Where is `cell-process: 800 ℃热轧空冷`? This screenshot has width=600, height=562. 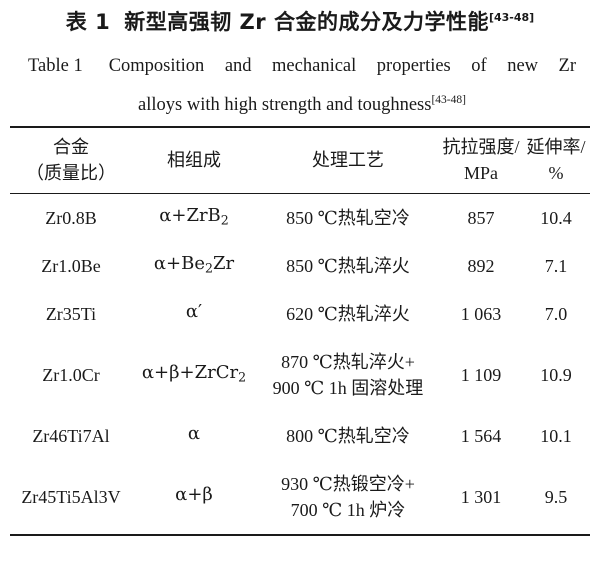 cell-process: 800 ℃热轧空冷 is located at coordinates (348, 436).